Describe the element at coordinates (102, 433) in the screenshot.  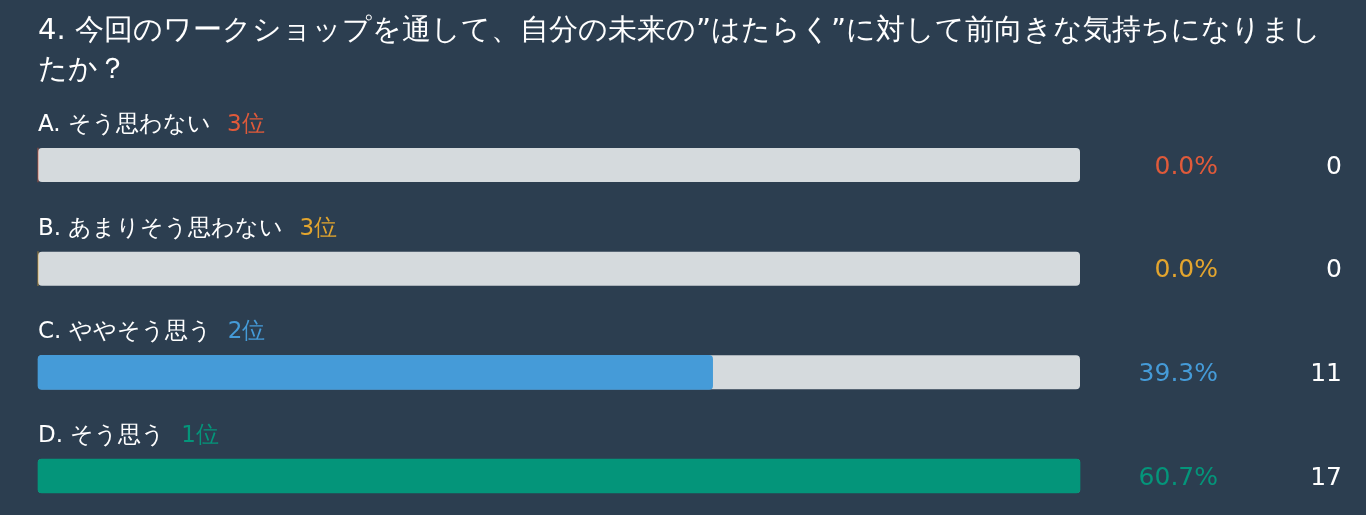
I see `y-tick-label: D. そう思う` at that location.